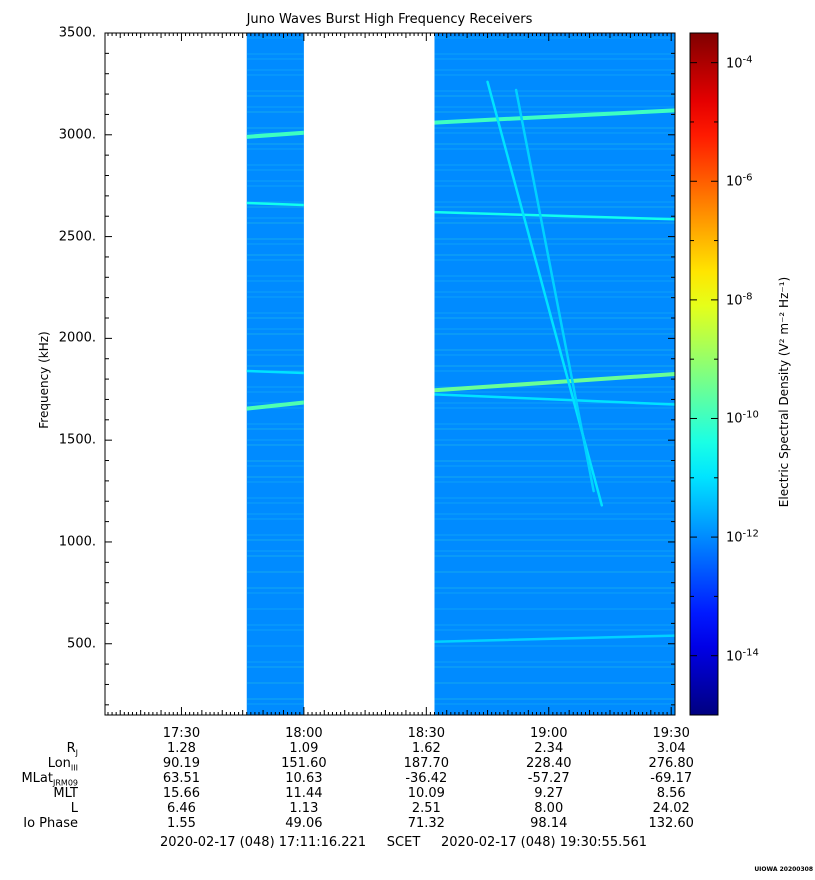  What do you see at coordinates (750, 653) in the screenshot?
I see `colorbar-tick-exponent: -14` at bounding box center [750, 653].